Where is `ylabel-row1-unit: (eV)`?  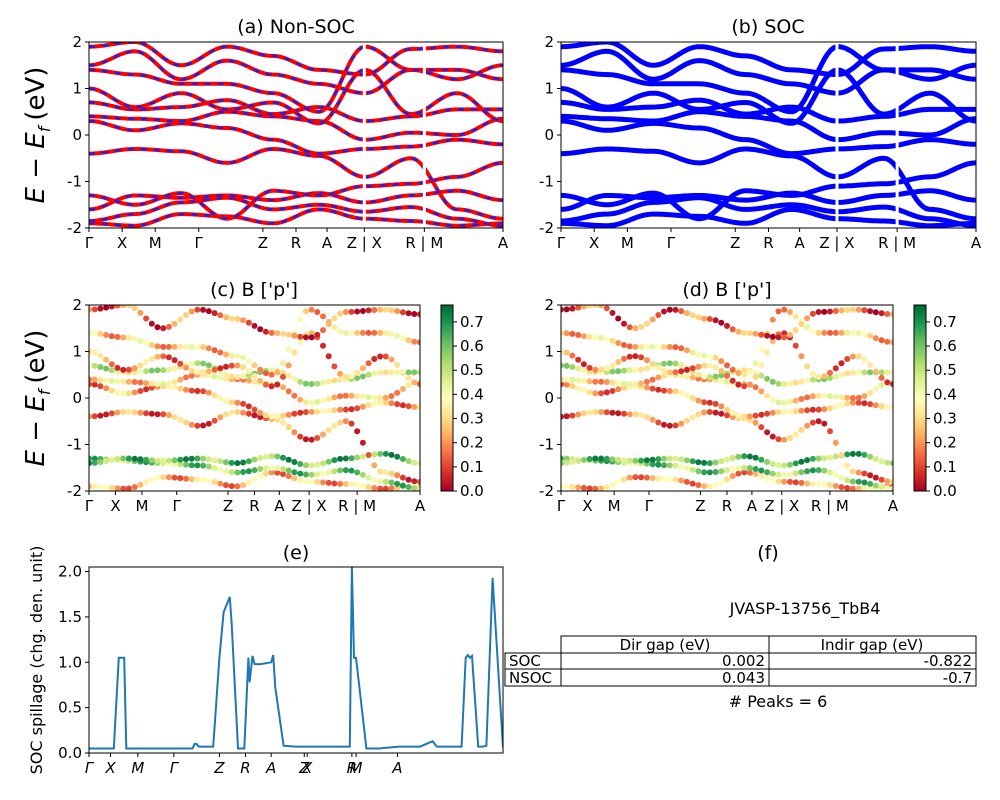 ylabel-row1-unit: (eV) is located at coordinates (36, 94).